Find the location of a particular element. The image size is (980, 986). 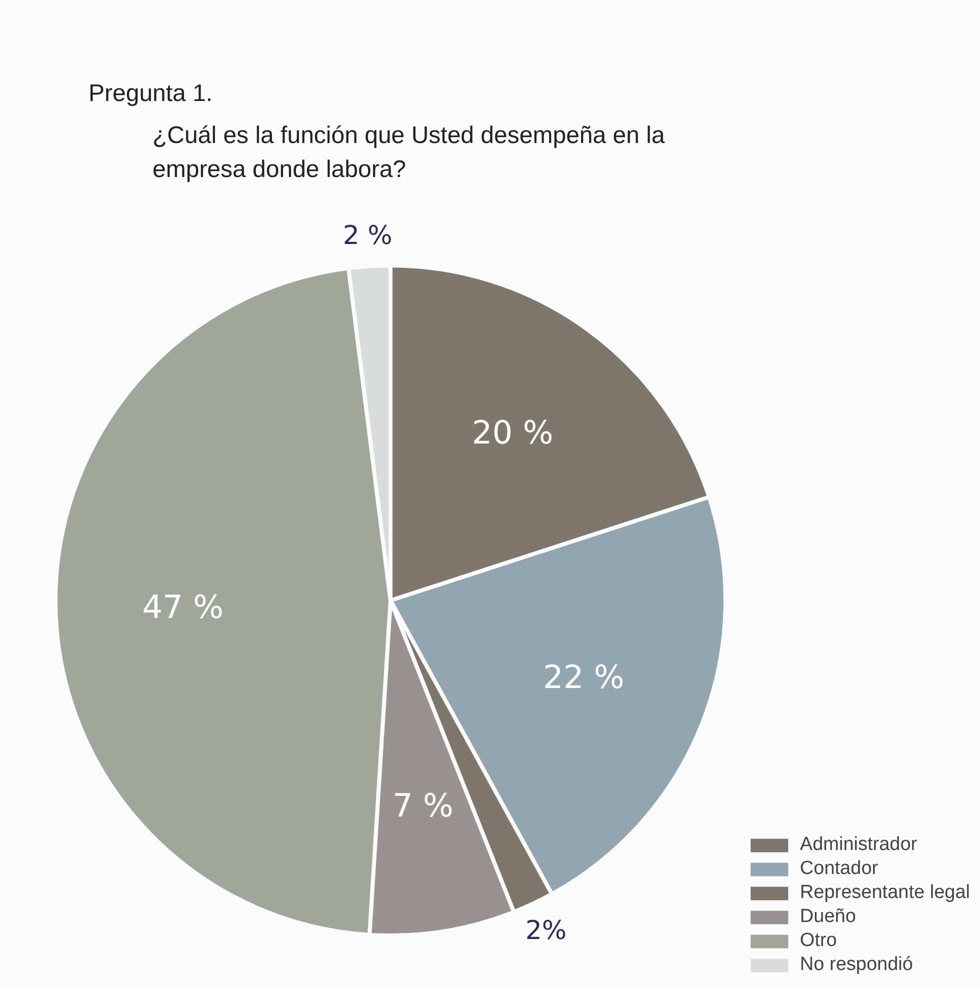

legend-label: Dueño is located at coordinates (828, 917).